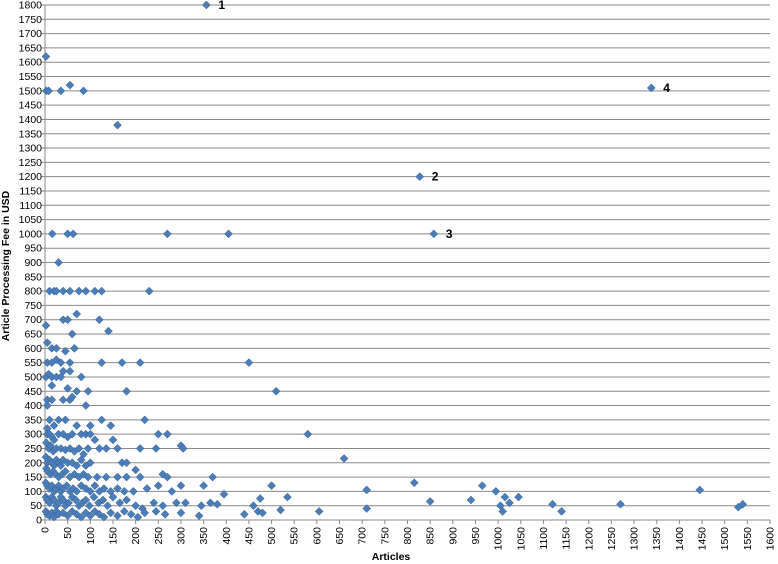 This screenshot has height=564, width=778. What do you see at coordinates (33, 320) in the screenshot?
I see `y-tick-label: 700` at bounding box center [33, 320].